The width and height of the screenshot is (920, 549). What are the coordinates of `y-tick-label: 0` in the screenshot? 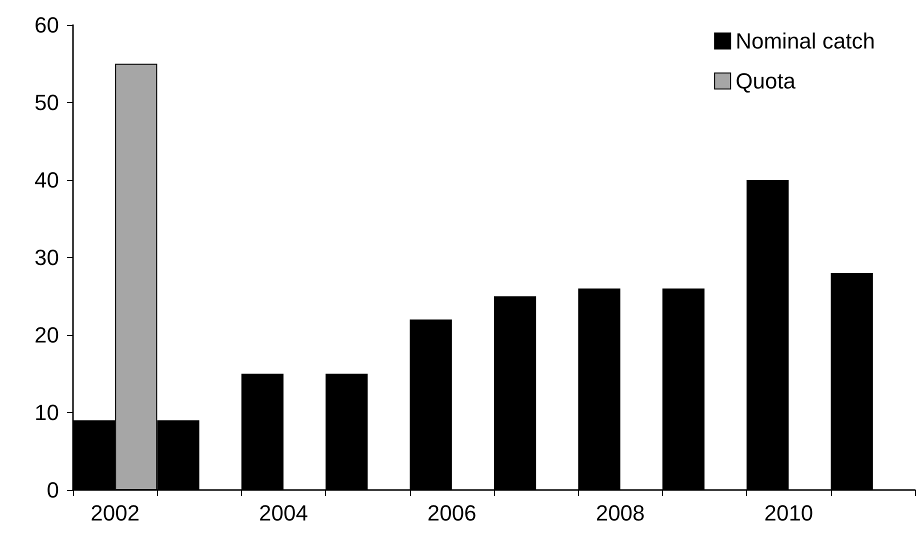 It's located at (52, 490).